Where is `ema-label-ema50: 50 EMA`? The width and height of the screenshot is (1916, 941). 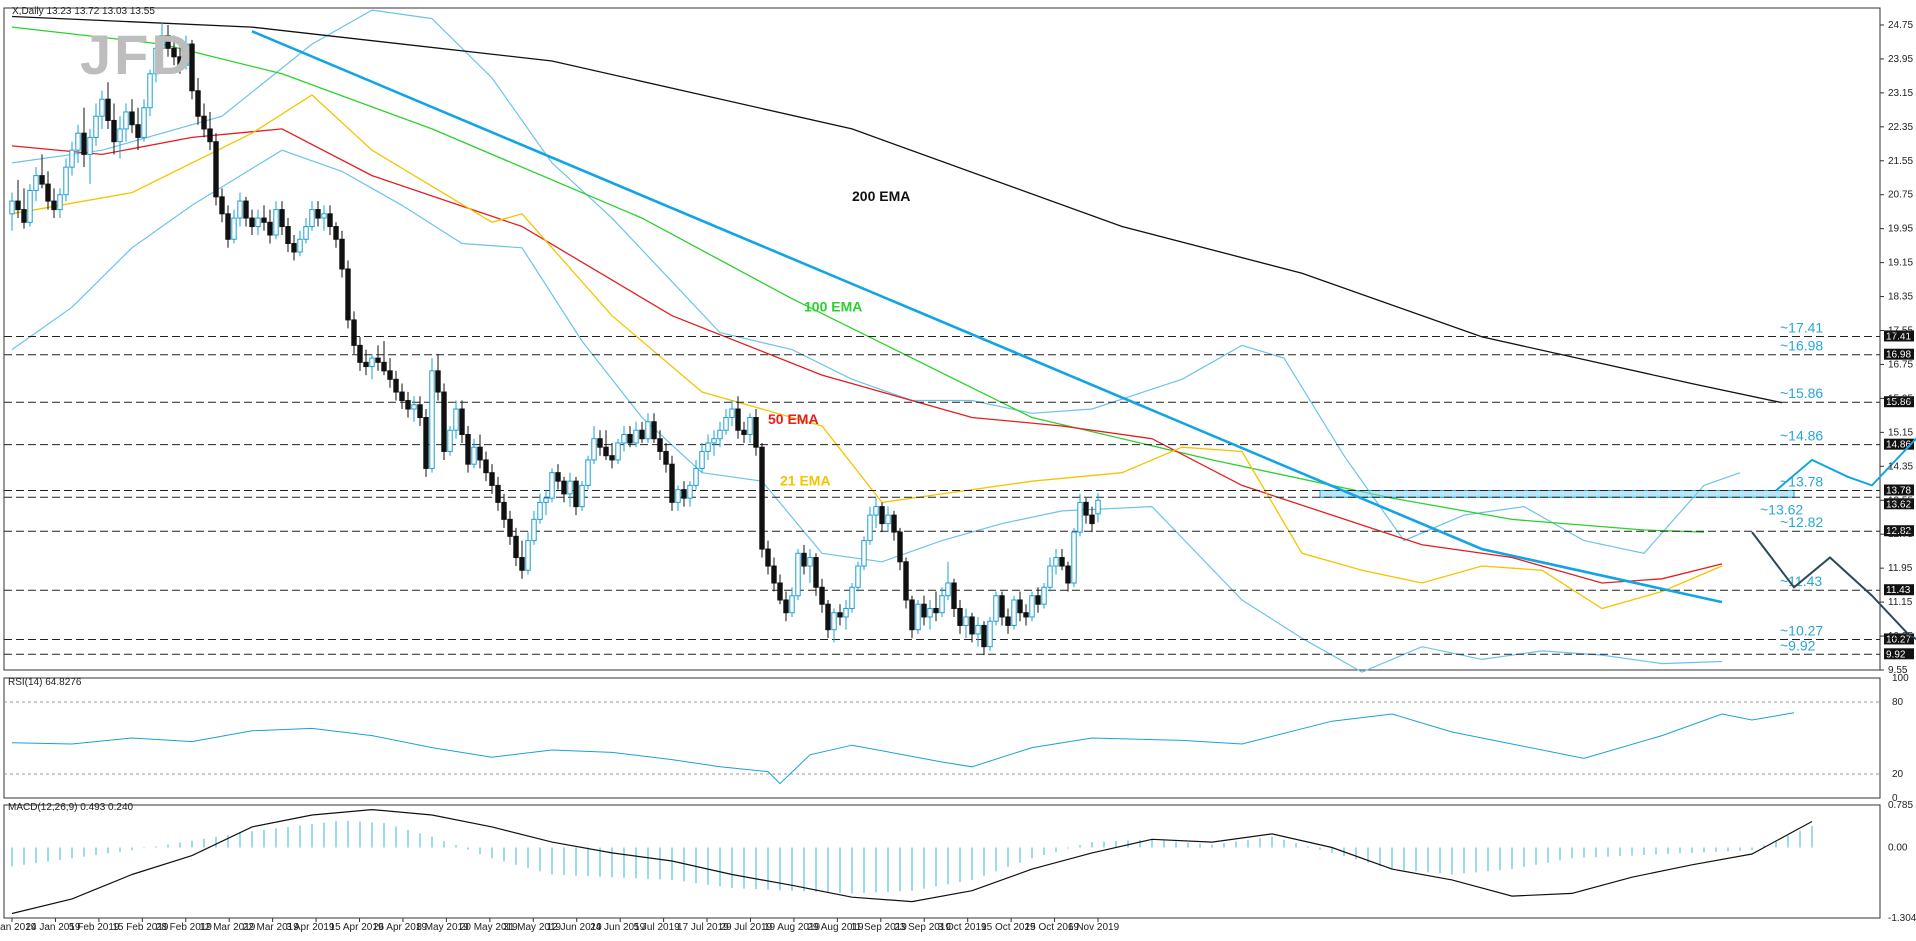
ema-label-ema50: 50 EMA is located at coordinates (793, 419).